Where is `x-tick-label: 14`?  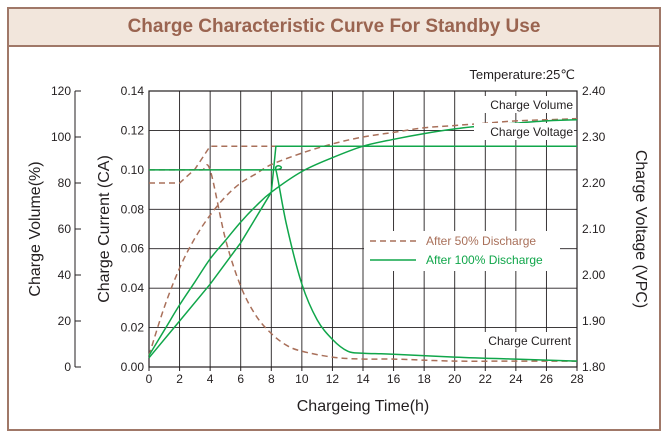 x-tick-label: 14 is located at coordinates (363, 379).